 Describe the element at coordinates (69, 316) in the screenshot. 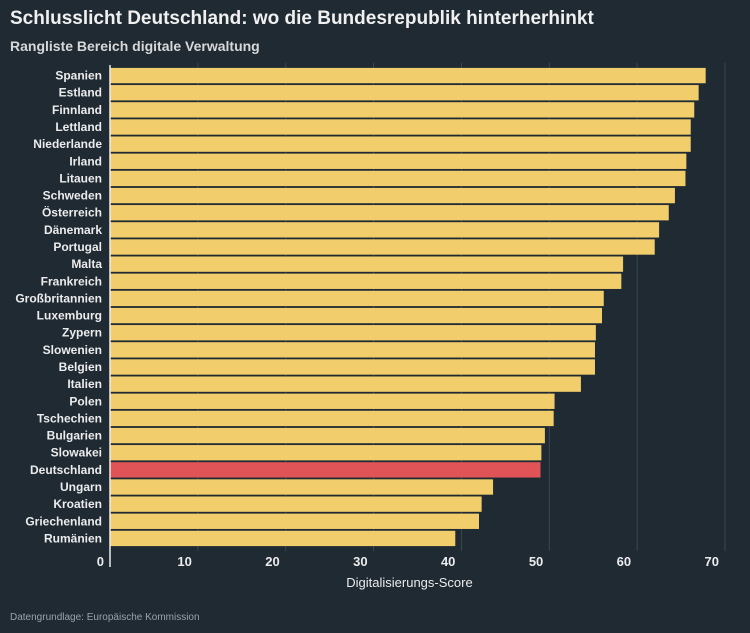

I see `category-label: Luxemburg` at that location.